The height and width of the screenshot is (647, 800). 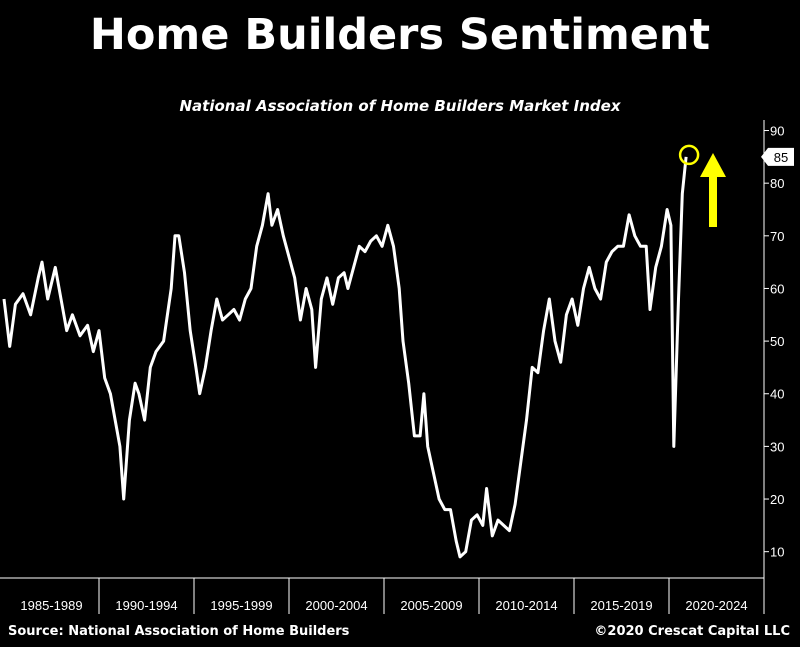 What do you see at coordinates (241, 605) in the screenshot?
I see `x-category-label: 1995-1999` at bounding box center [241, 605].